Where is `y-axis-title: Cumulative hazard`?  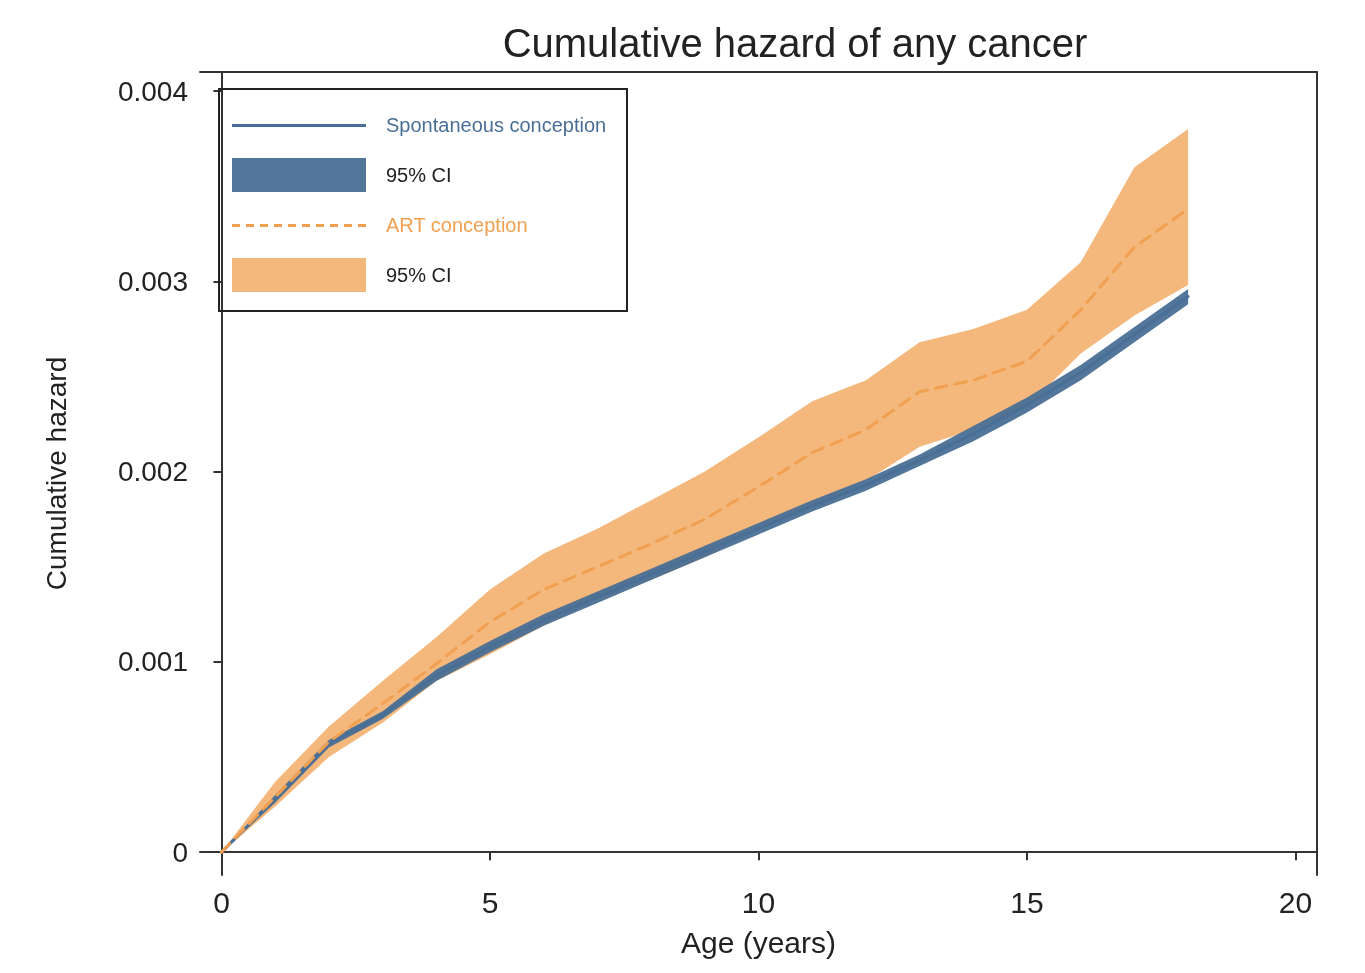
y-axis-title: Cumulative hazard is located at coordinates (56, 473).